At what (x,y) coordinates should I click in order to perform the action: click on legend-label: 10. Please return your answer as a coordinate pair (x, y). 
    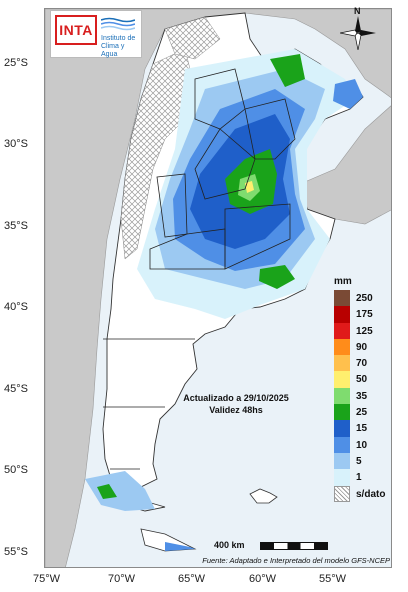
    Looking at the image, I should click on (362, 445).